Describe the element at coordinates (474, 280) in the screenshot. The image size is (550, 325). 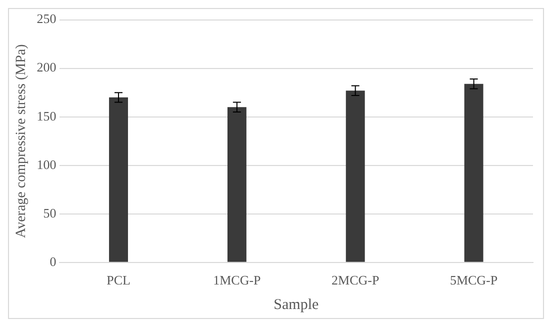
I see `x-tick-label: 5MCG-P` at that location.